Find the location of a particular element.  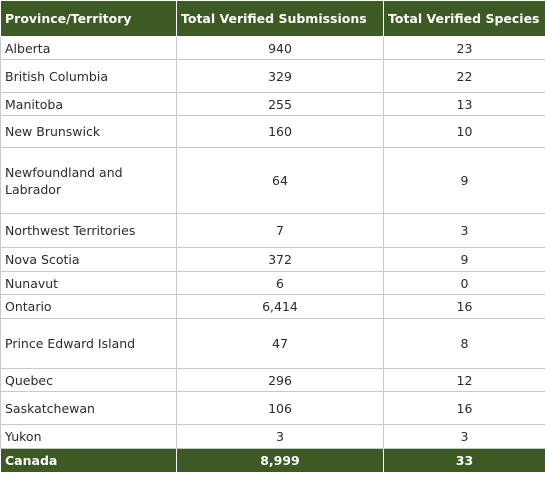

cell-submissions: 47 is located at coordinates (280, 343).